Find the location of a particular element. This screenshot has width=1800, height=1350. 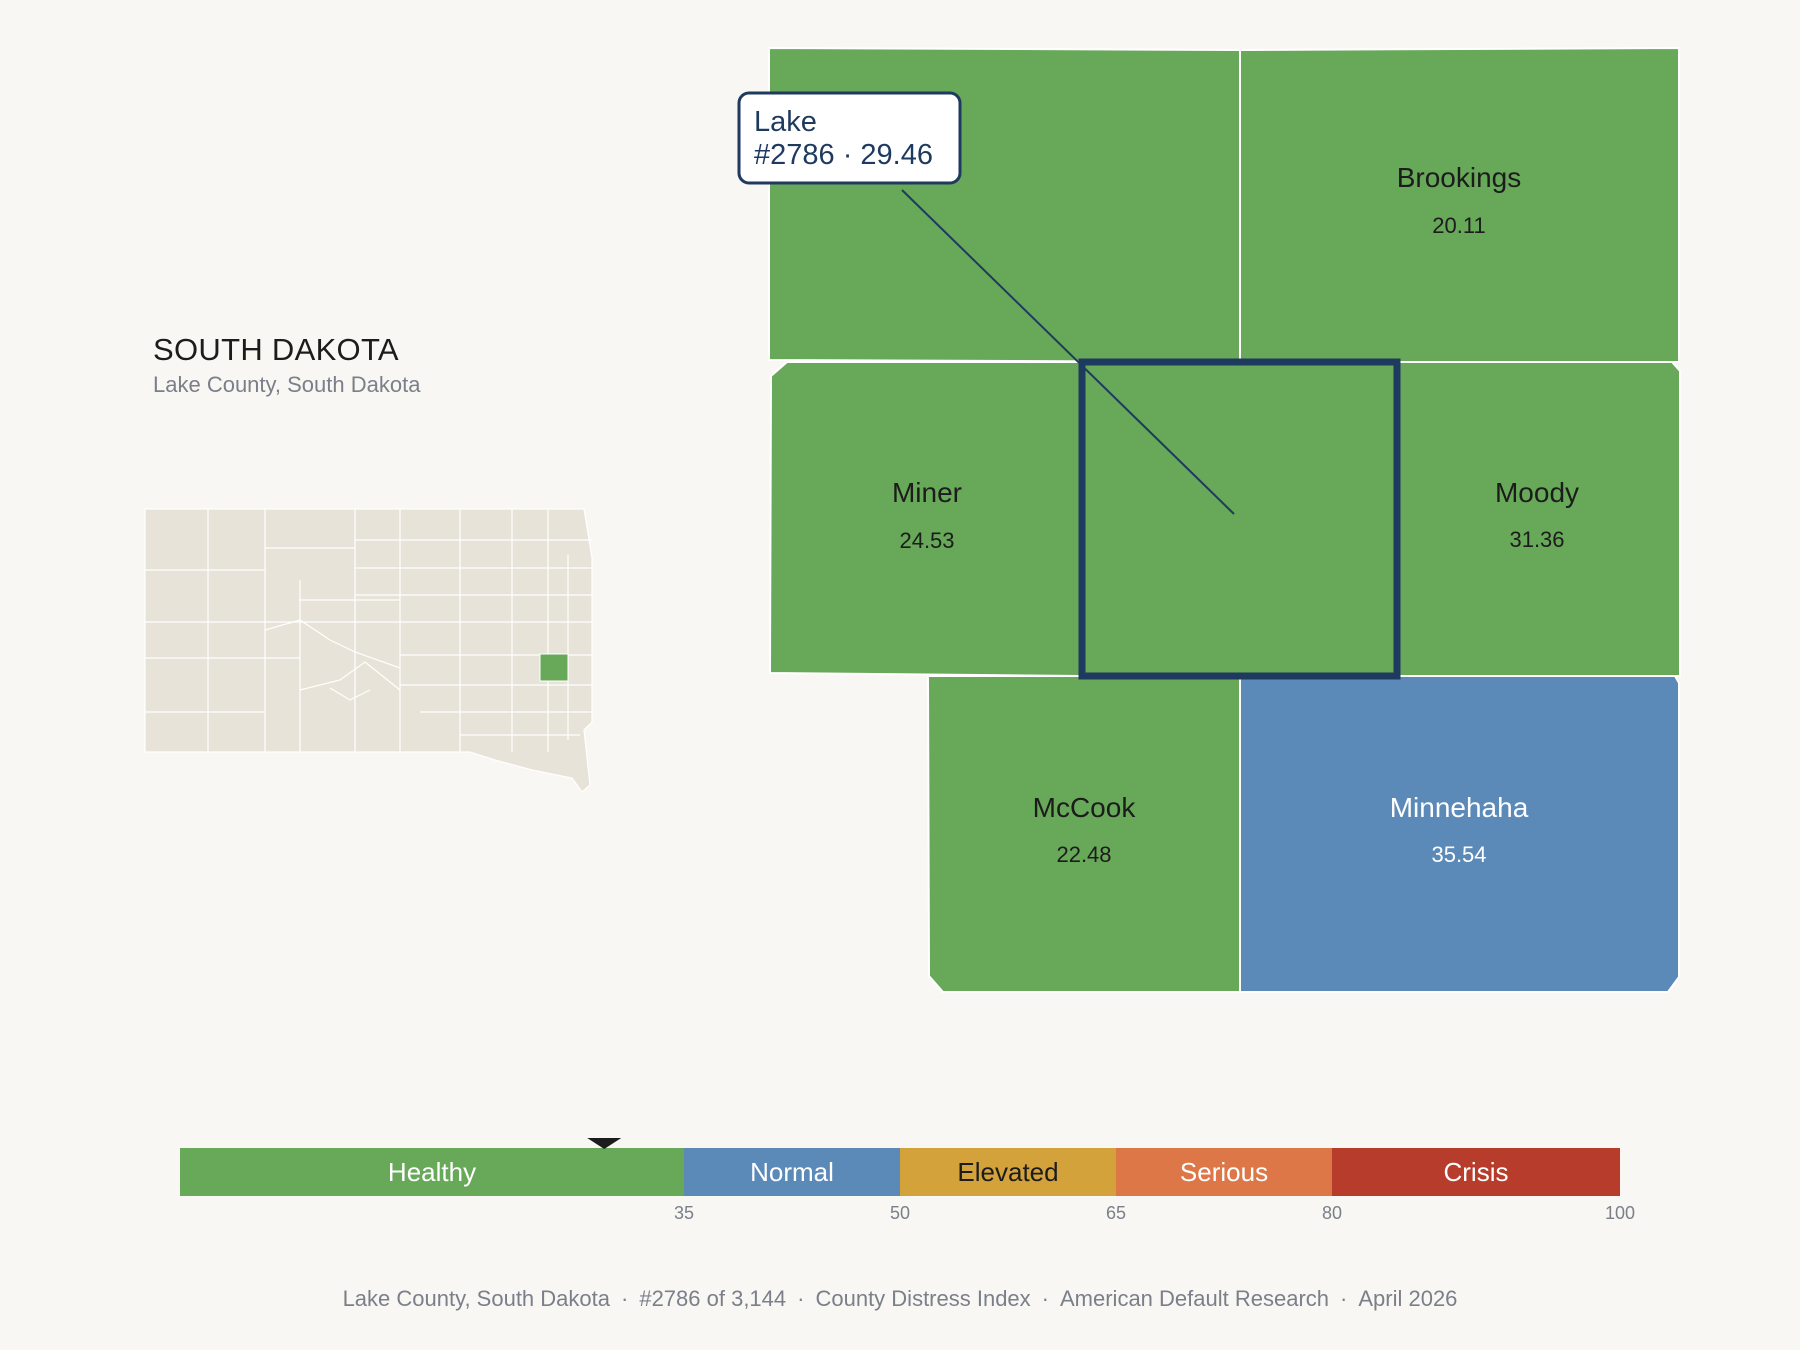

legend-band-elevated is located at coordinates (1008, 1172).